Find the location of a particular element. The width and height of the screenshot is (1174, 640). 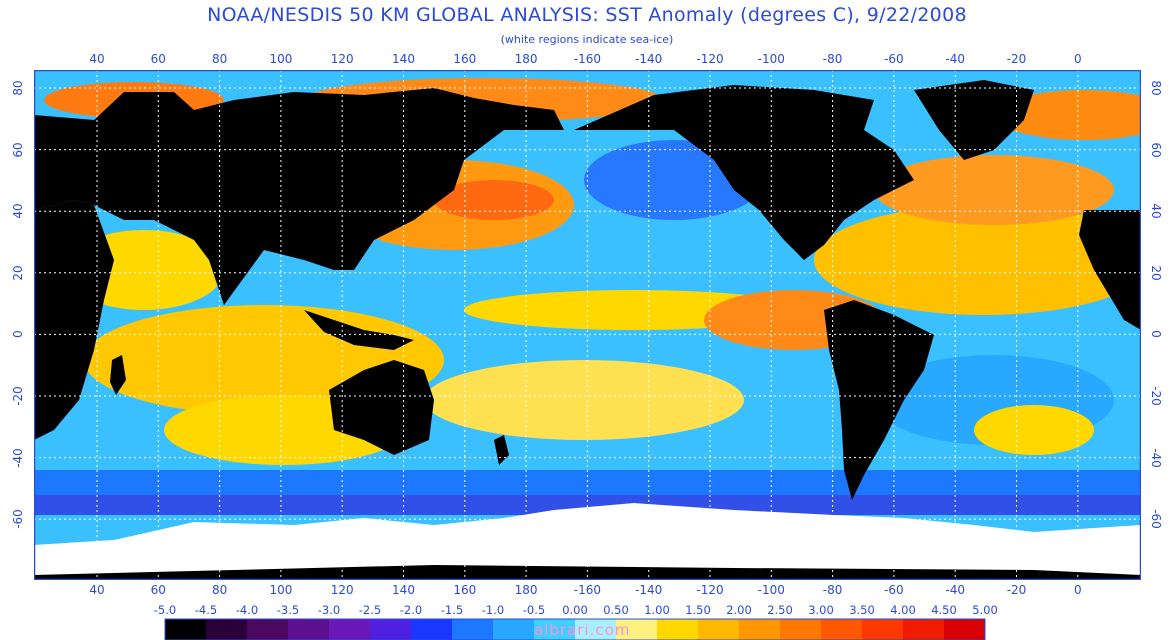

latitude-label-right: 60 is located at coordinates (1156, 149).